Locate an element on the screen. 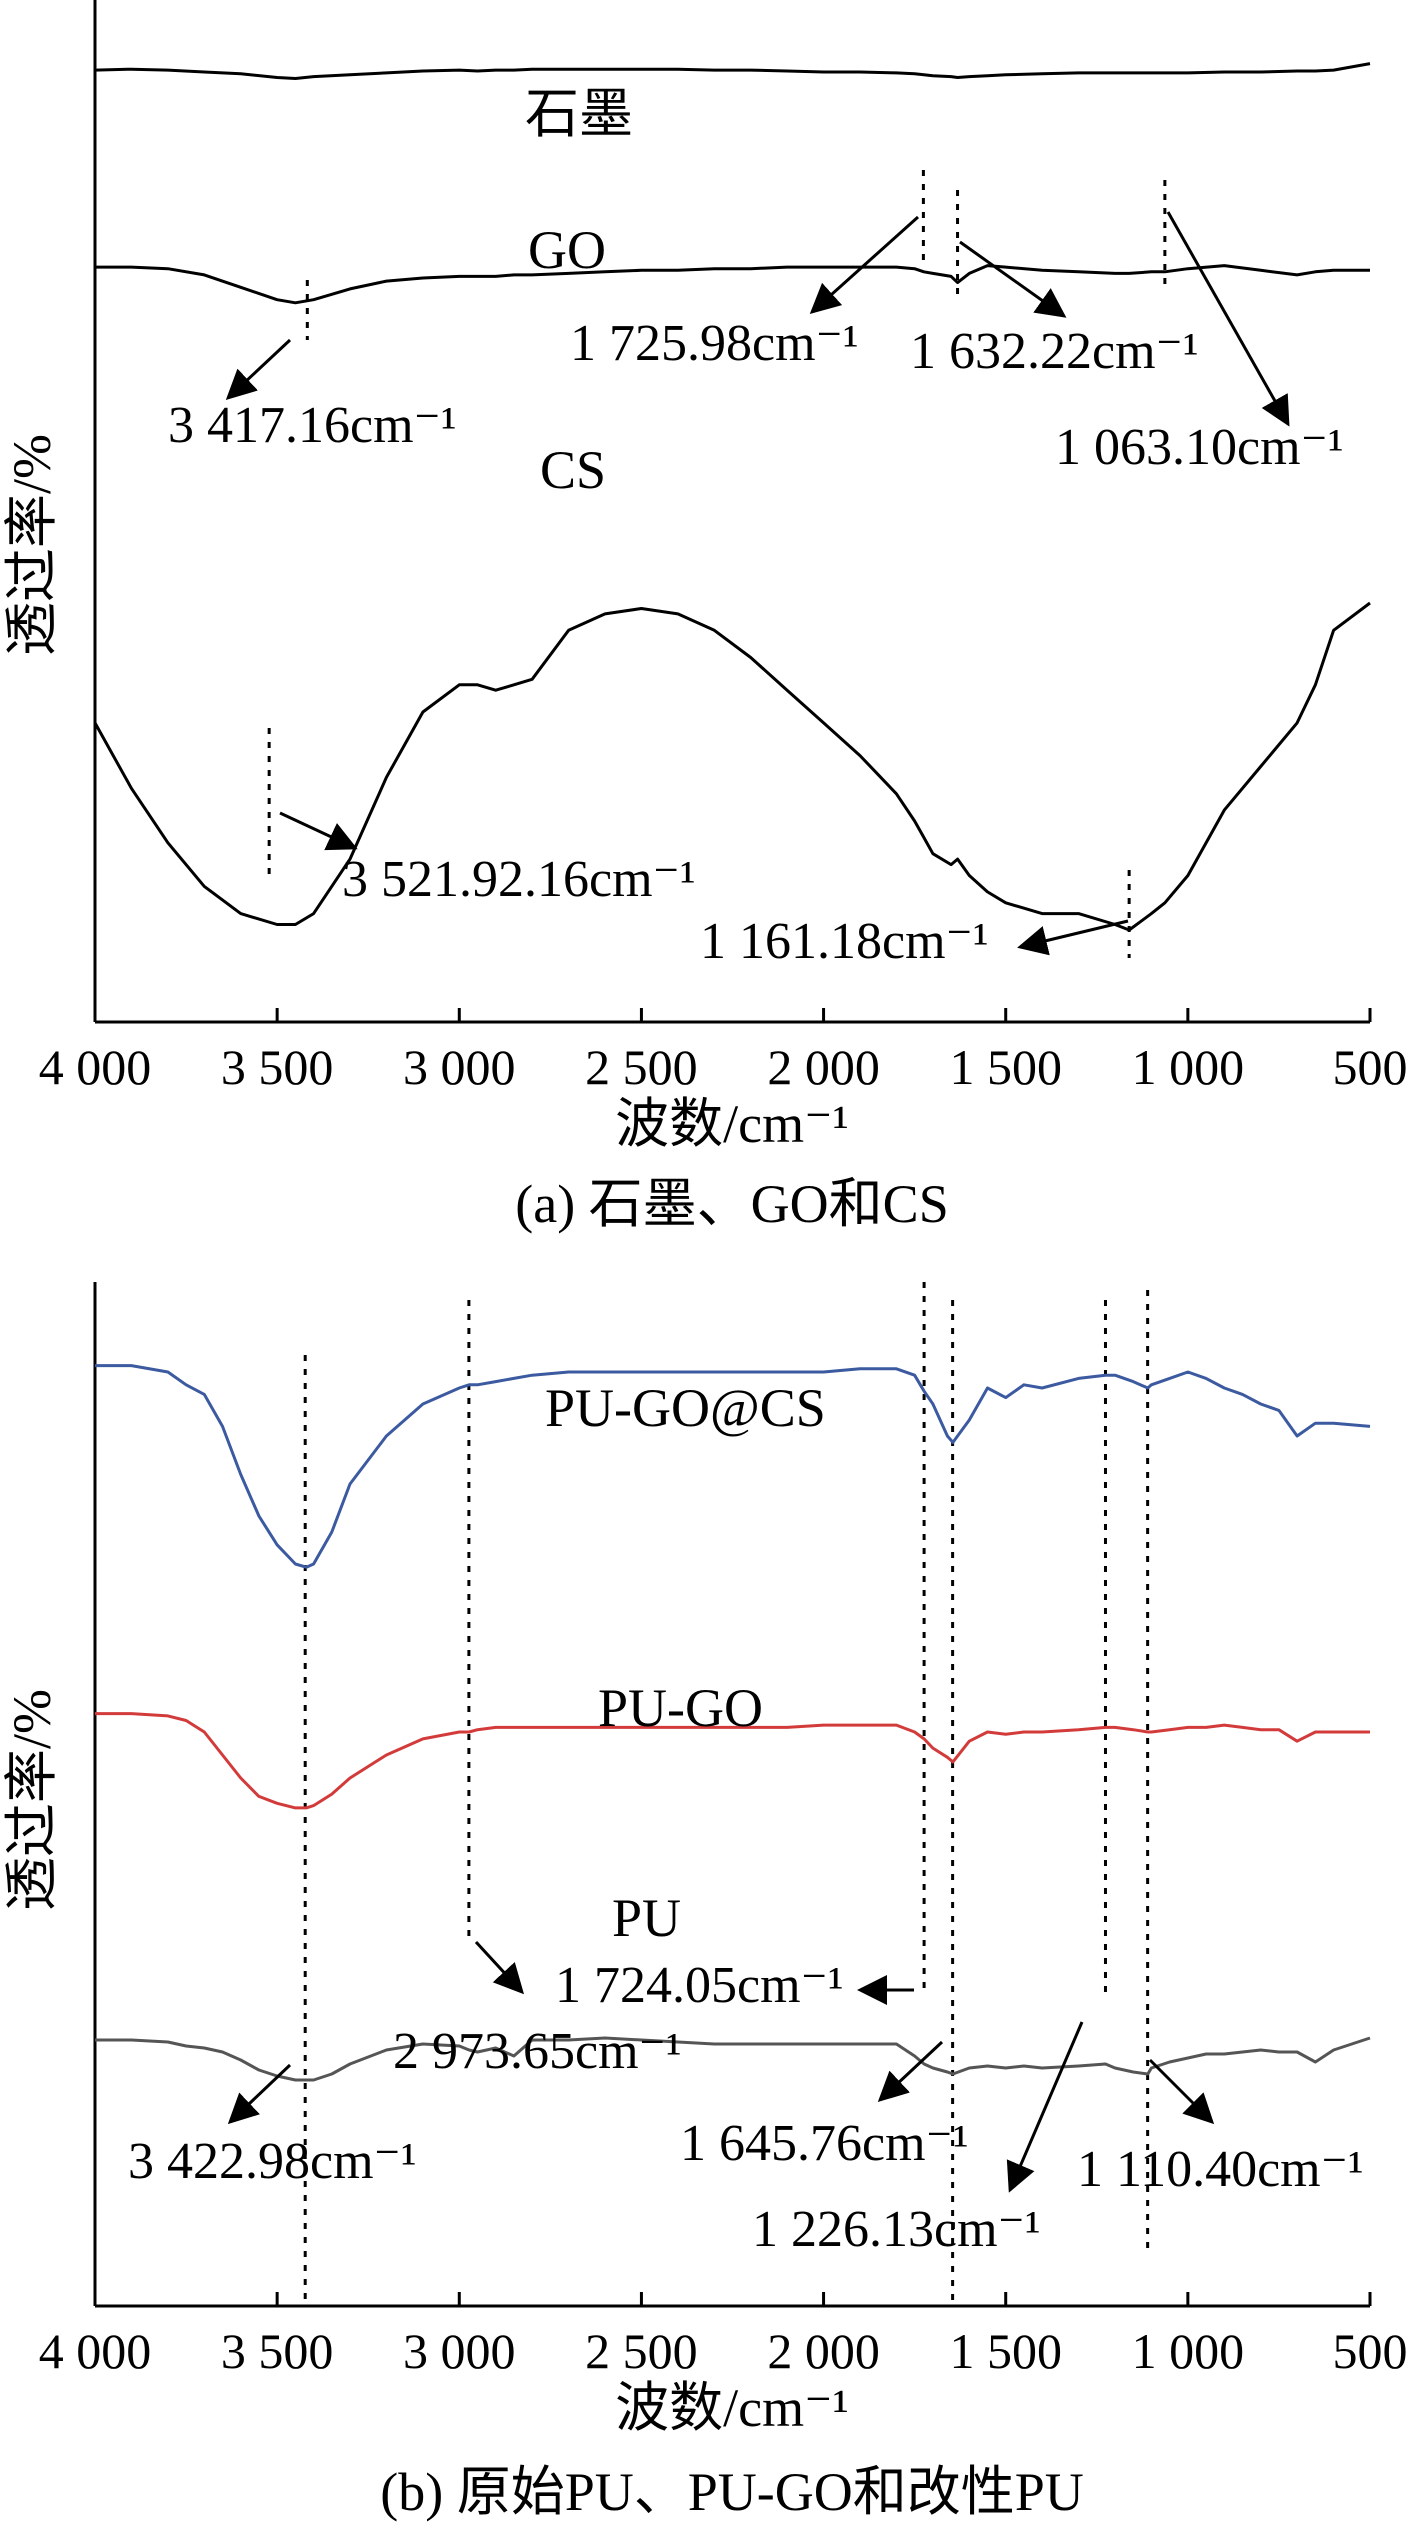  annotation-go-1632: 1 632.22cm⁻¹ is located at coordinates (1054, 351).